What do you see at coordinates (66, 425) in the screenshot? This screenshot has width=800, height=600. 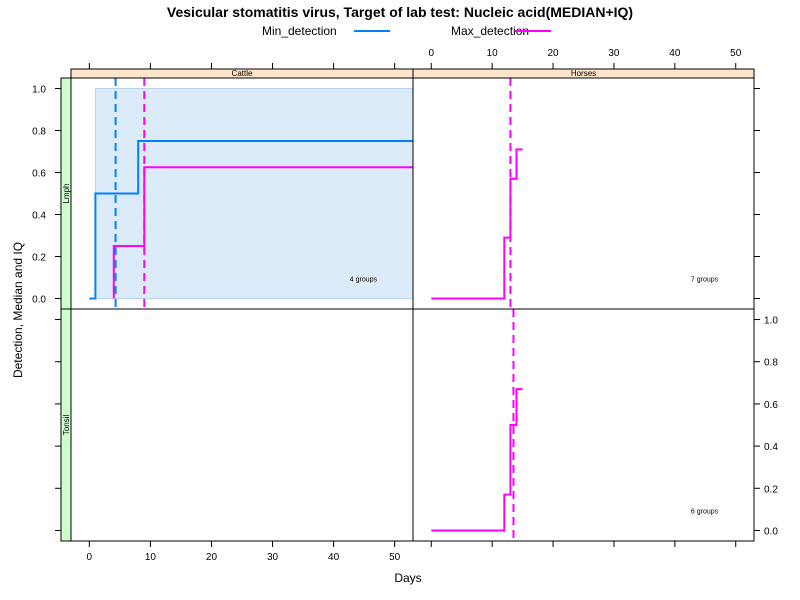 I see `strip-label-tonsil: Tonsil` at bounding box center [66, 425].